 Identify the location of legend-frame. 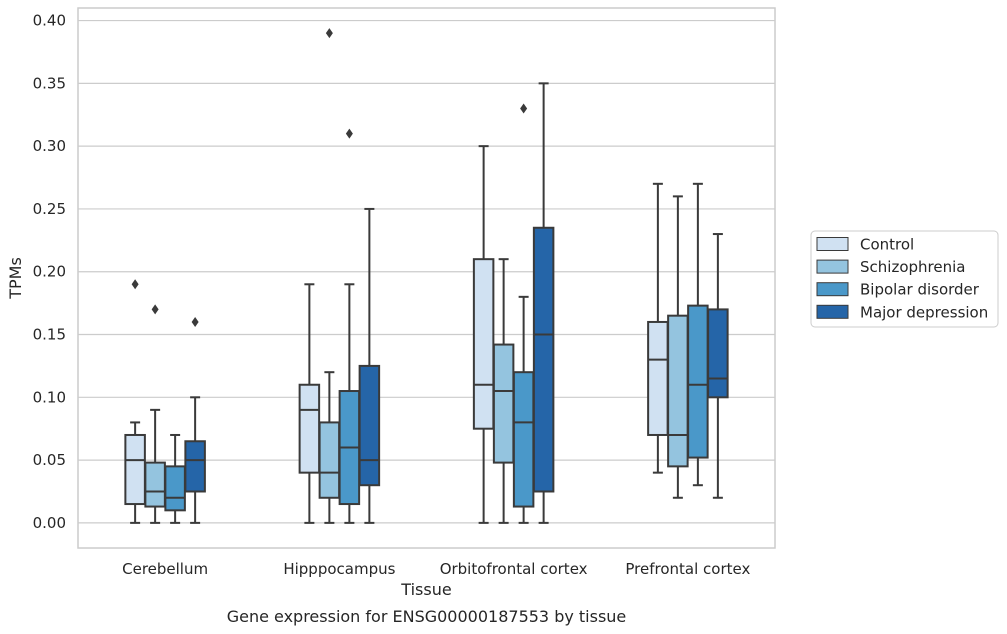
(904, 279).